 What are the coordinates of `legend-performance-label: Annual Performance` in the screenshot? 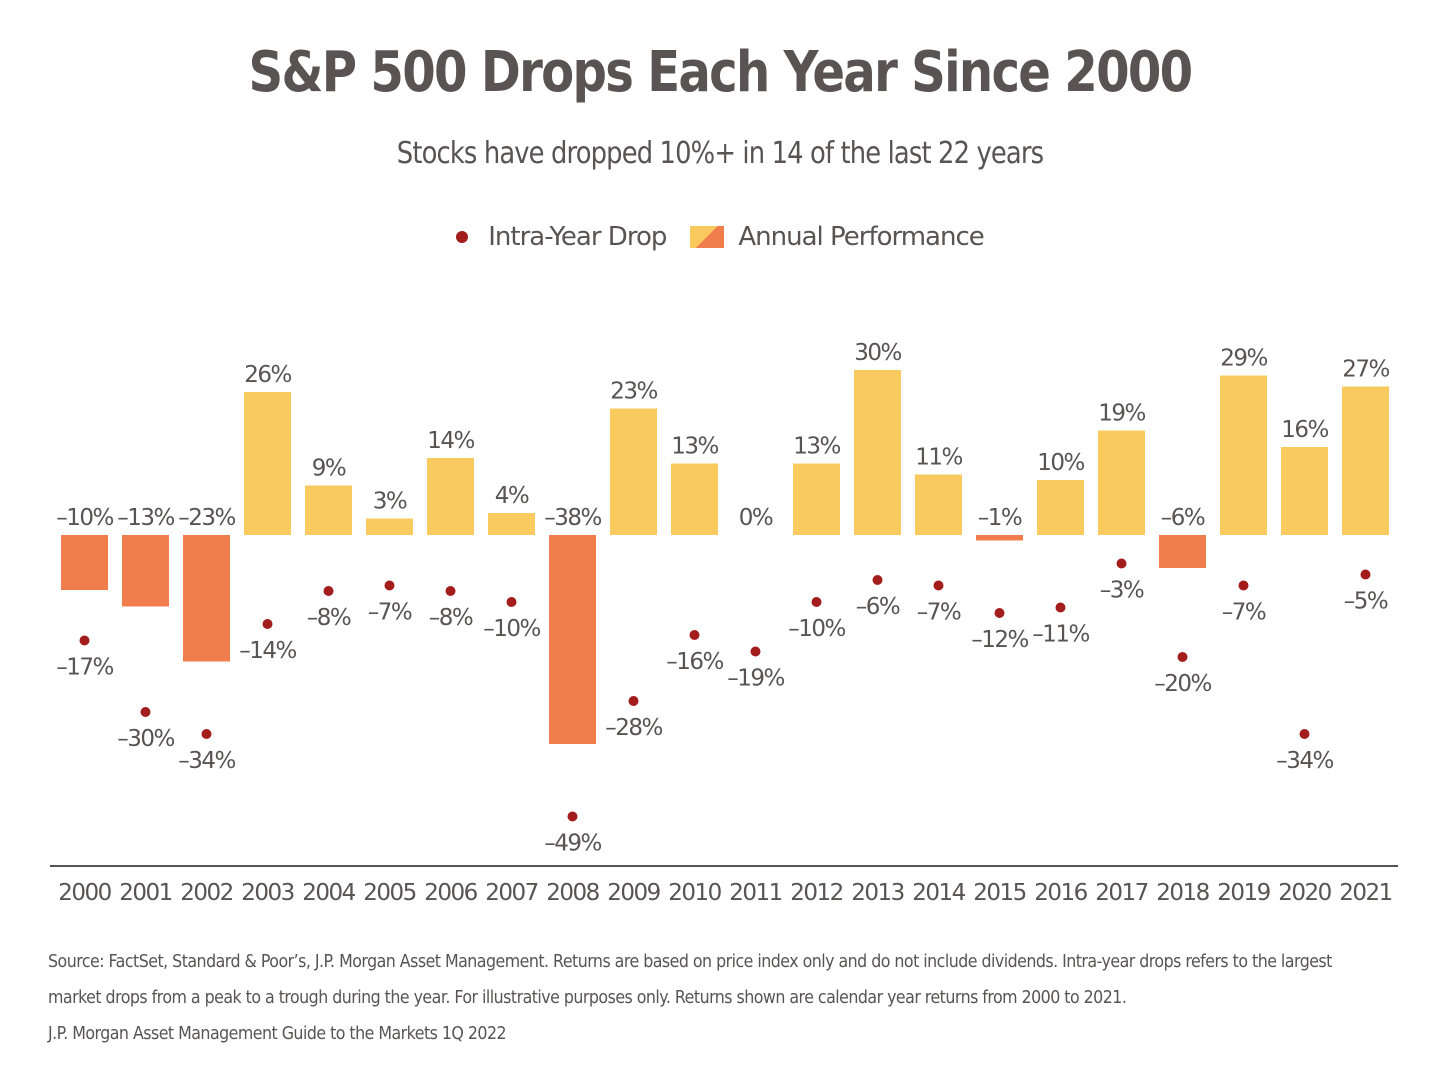 It's located at (861, 237).